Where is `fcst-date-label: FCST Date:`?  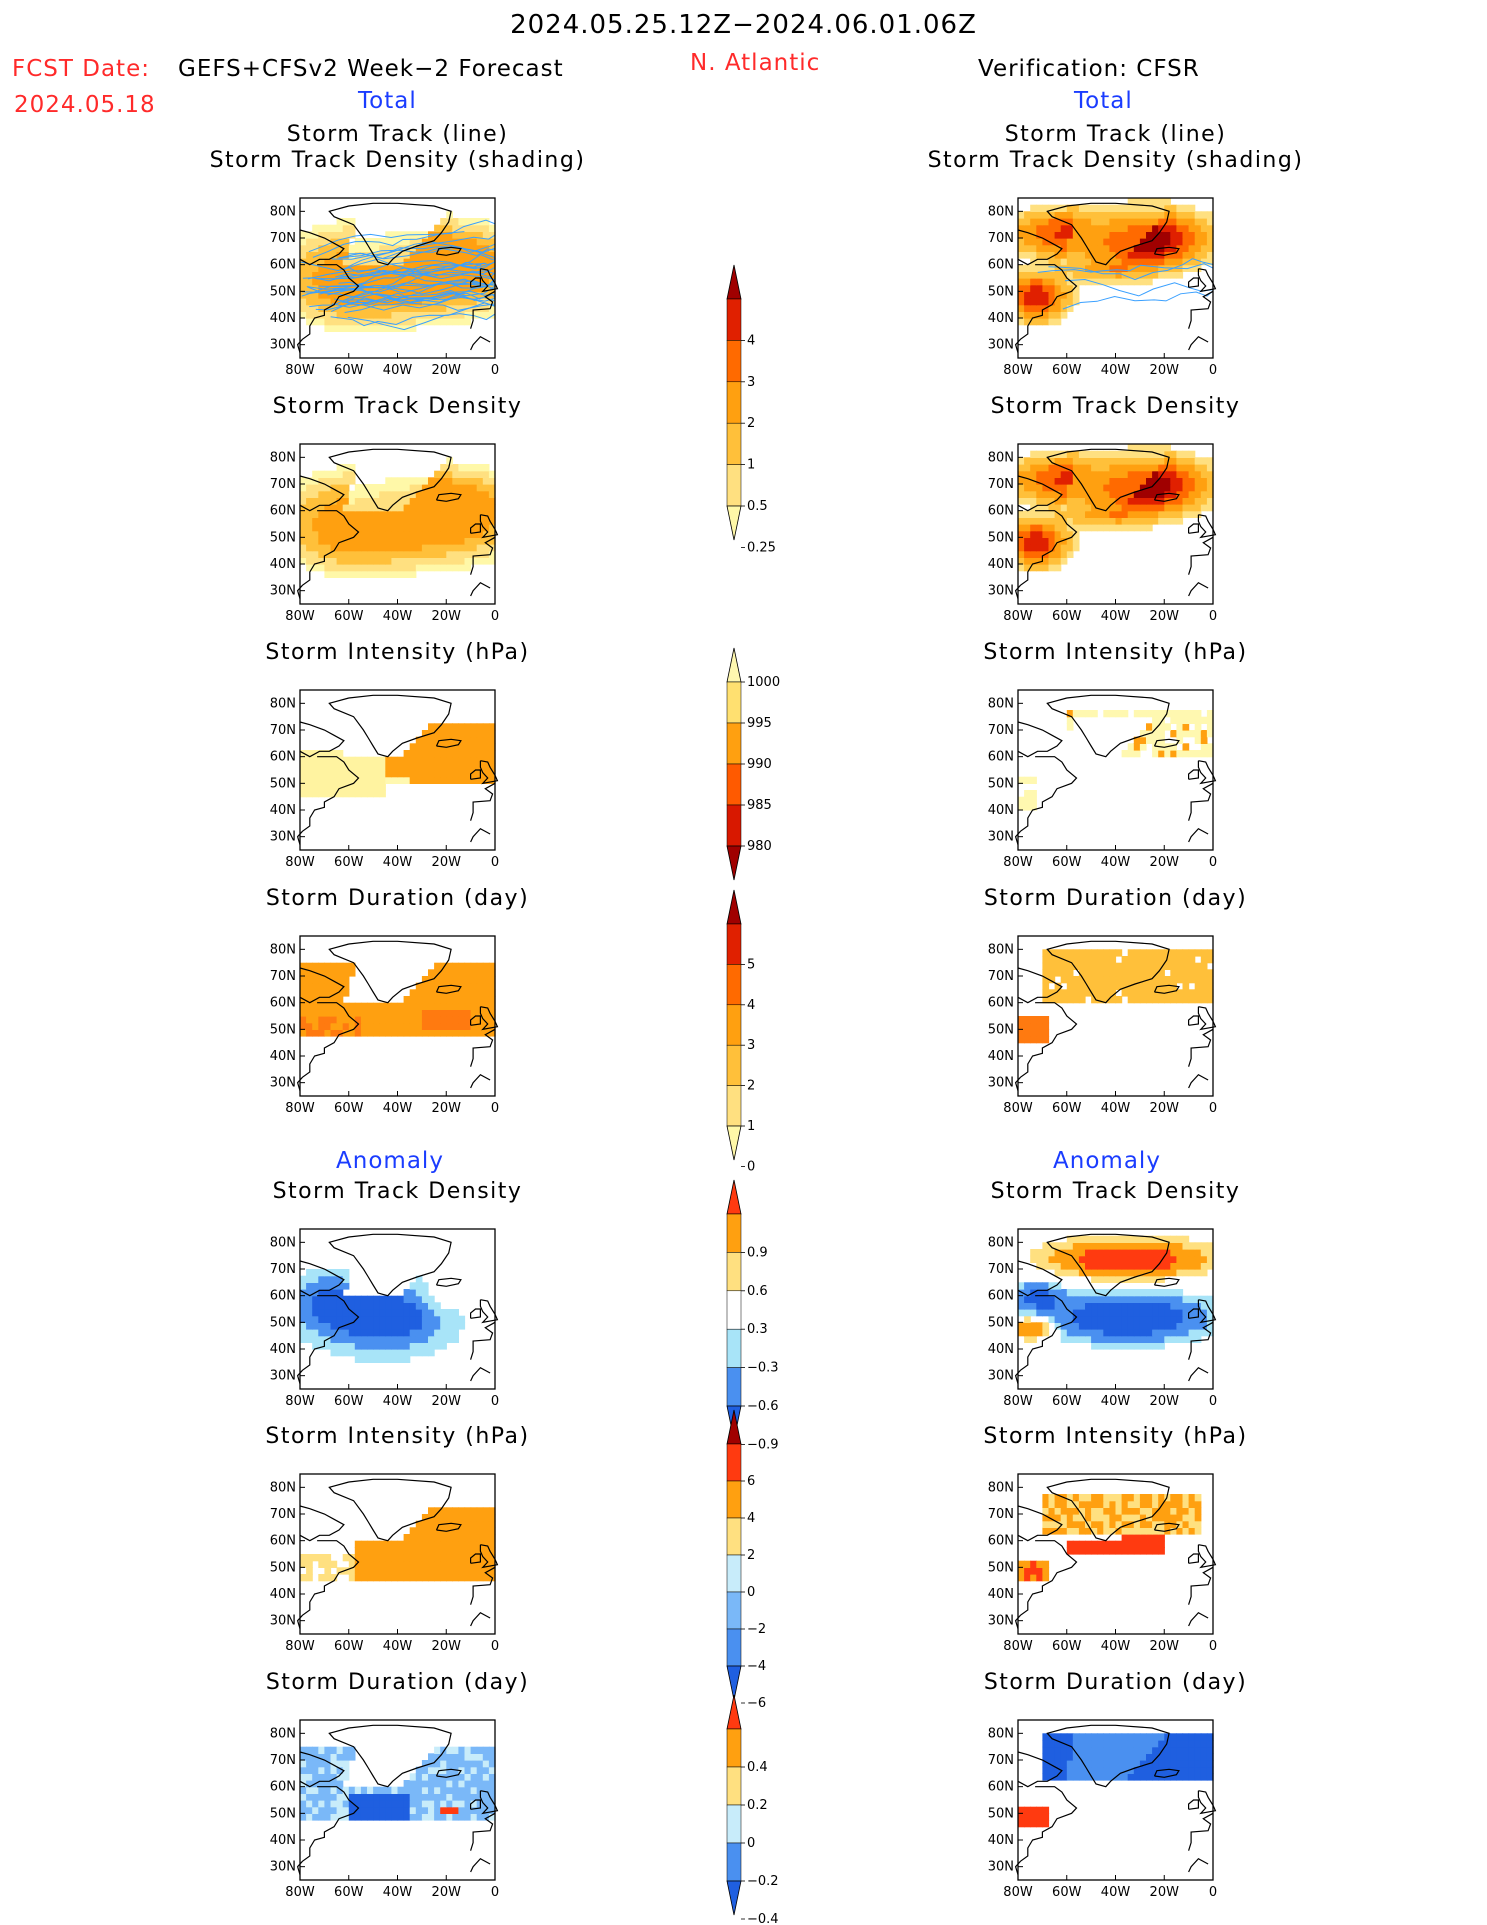 fcst-date-label: FCST Date: is located at coordinates (81, 69).